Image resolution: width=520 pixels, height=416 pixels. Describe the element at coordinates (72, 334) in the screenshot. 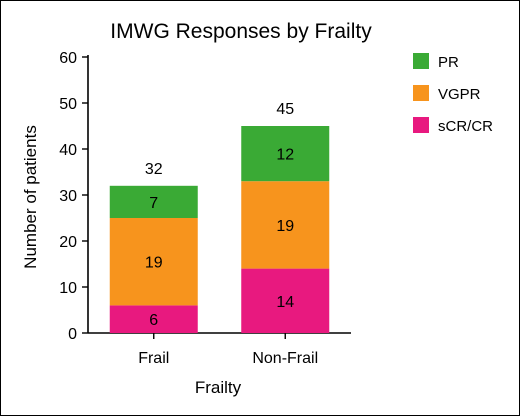

I see `y-tick-label: 0` at that location.